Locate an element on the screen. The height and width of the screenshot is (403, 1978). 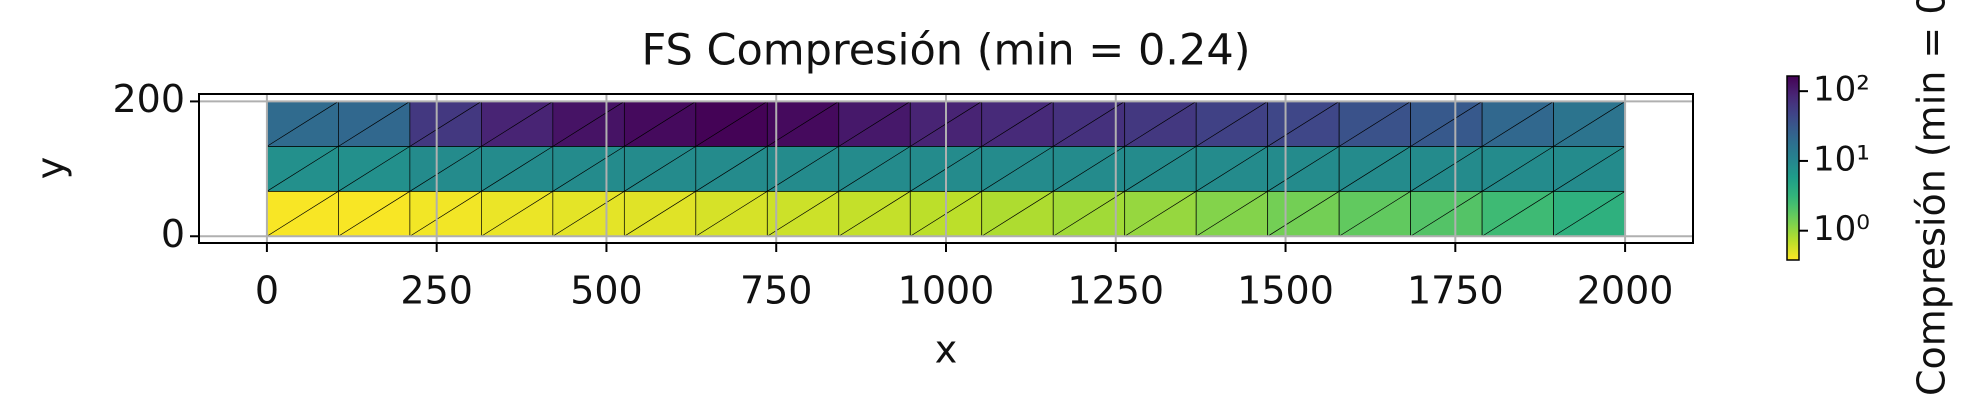
colorbar is located at coordinates (1793, 168).